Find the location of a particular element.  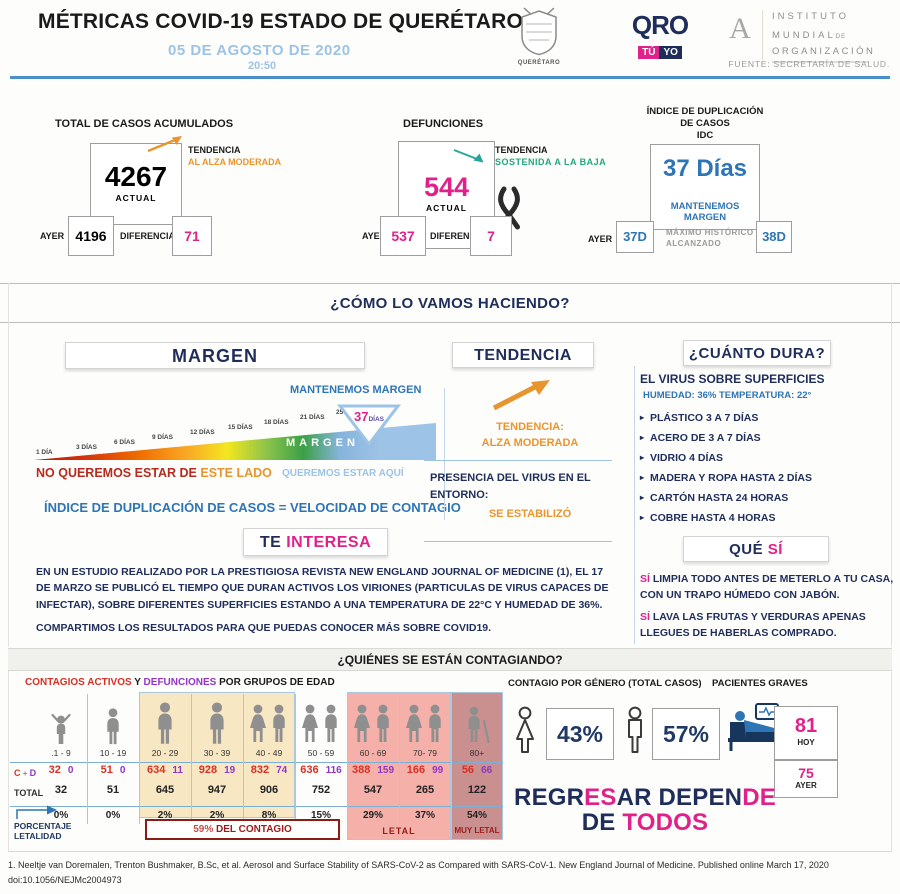

age-column-70-79: 70- 79 166 99 265 37% is located at coordinates (425, 767).